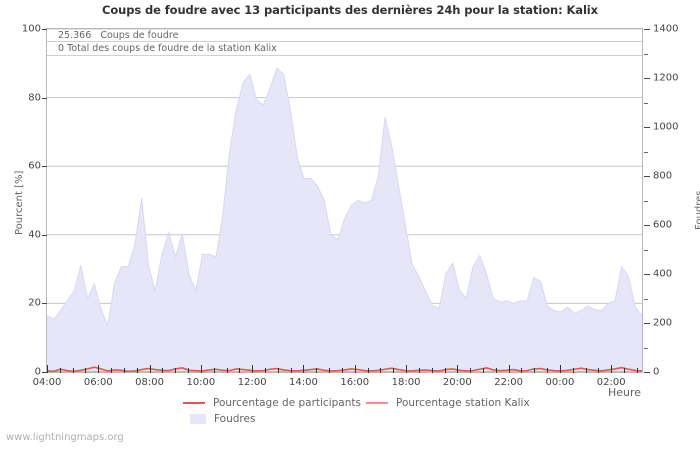  I want to click on y-axis-left-tick-100: 100, so click(31, 29).